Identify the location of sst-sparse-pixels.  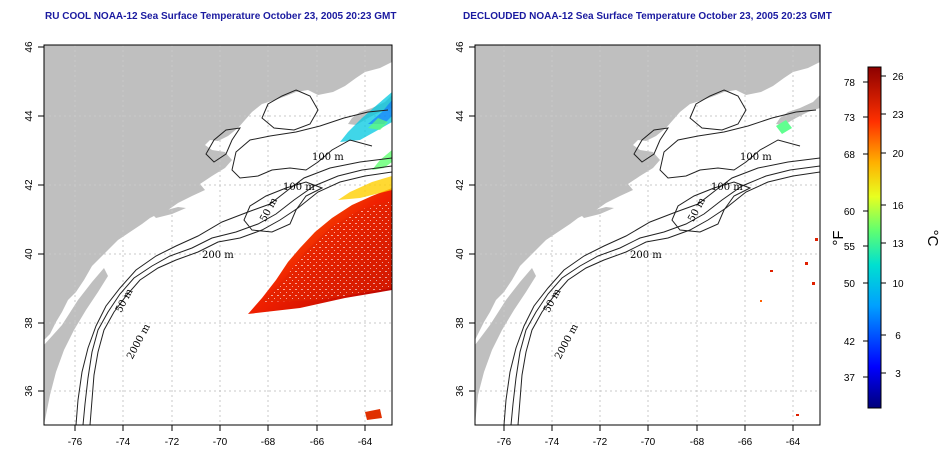
(789, 268).